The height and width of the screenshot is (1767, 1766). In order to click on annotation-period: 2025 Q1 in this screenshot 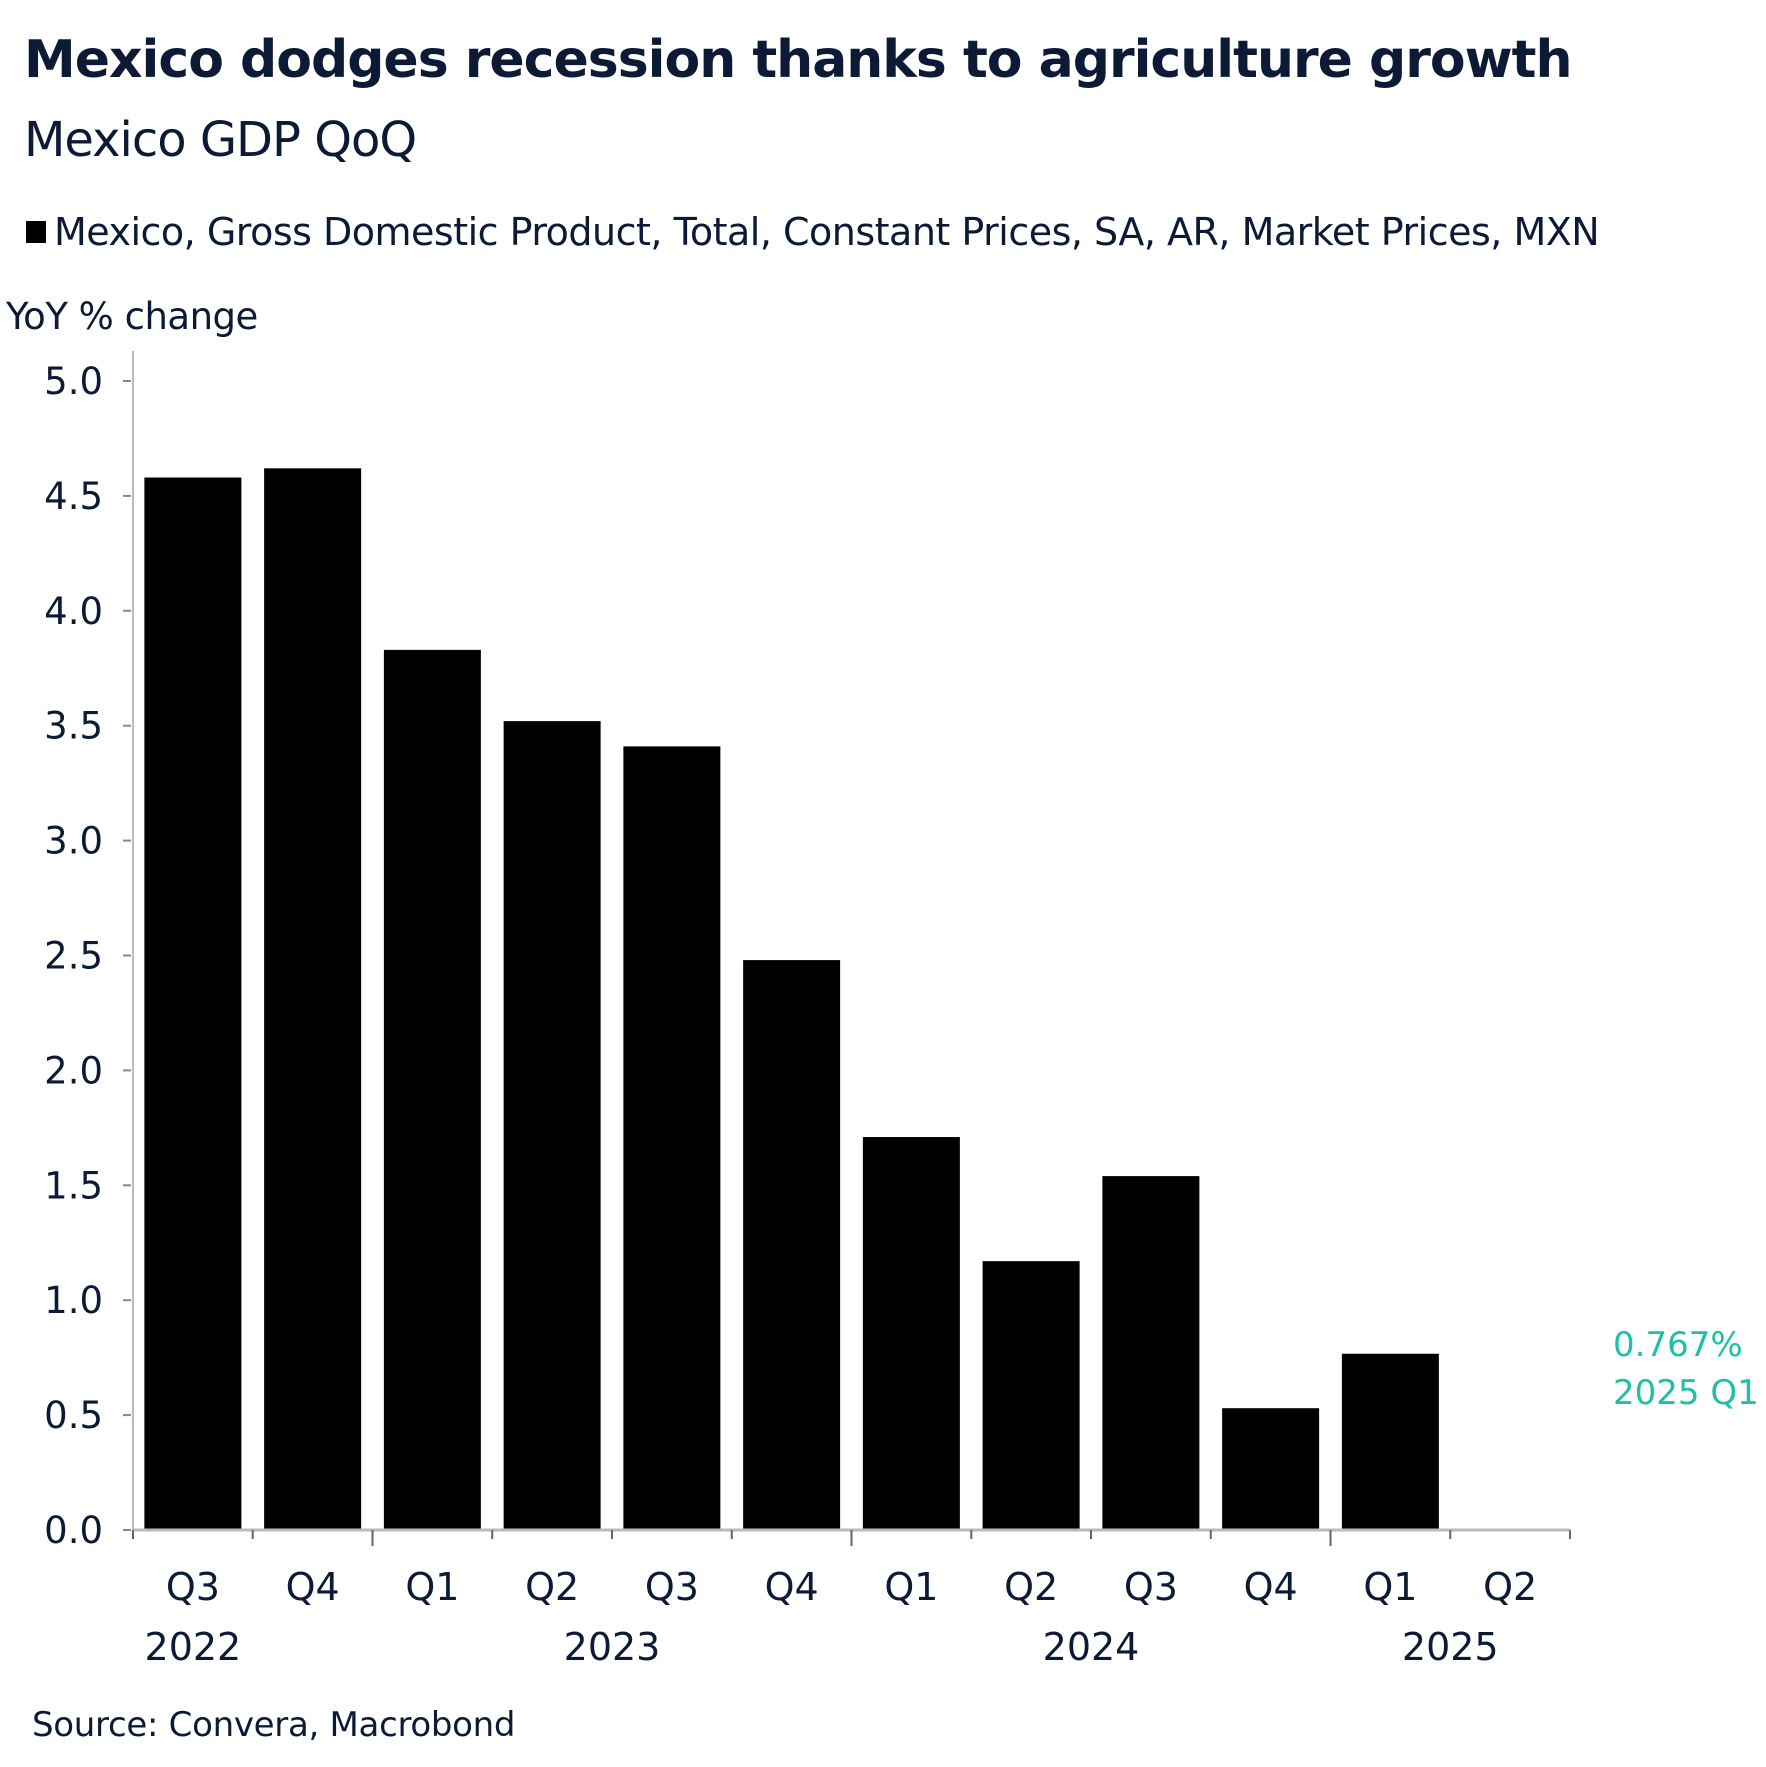, I will do `click(1686, 1393)`.